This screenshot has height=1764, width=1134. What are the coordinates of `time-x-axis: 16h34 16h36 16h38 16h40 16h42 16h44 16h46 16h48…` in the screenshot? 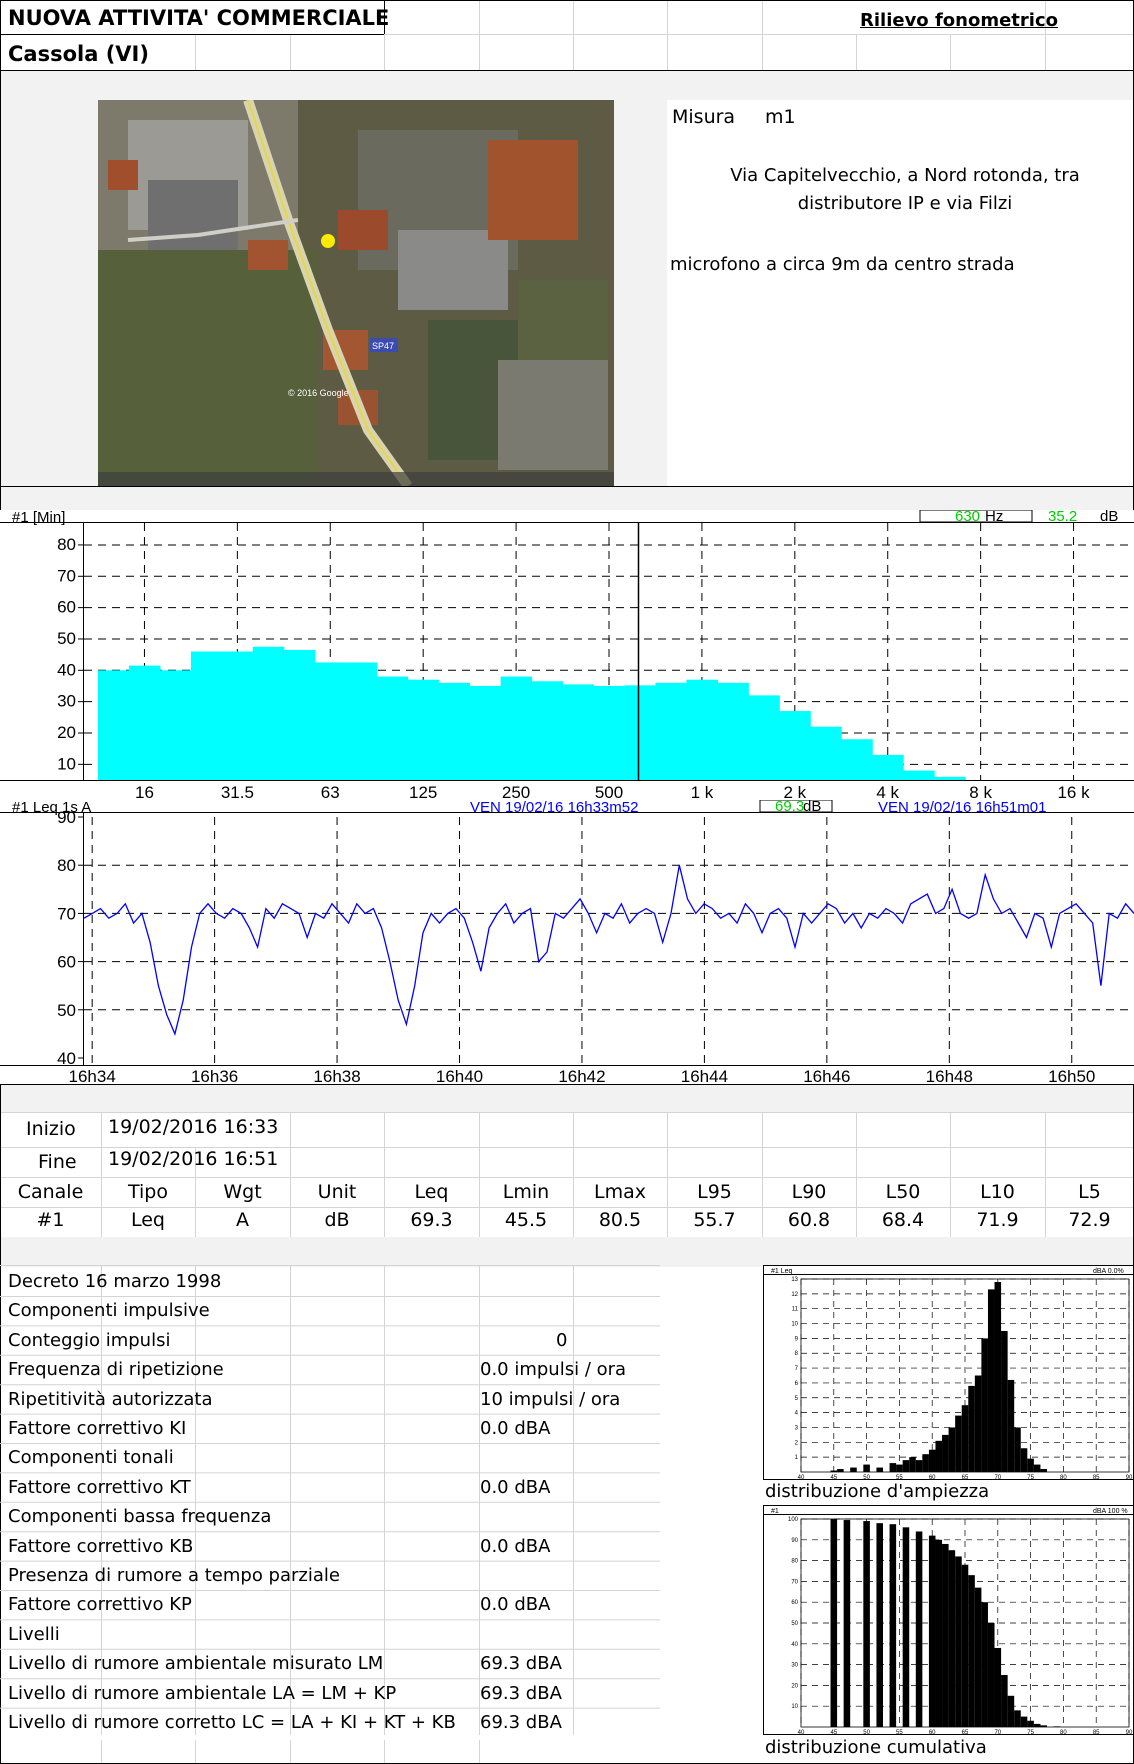 It's located at (582, 1075).